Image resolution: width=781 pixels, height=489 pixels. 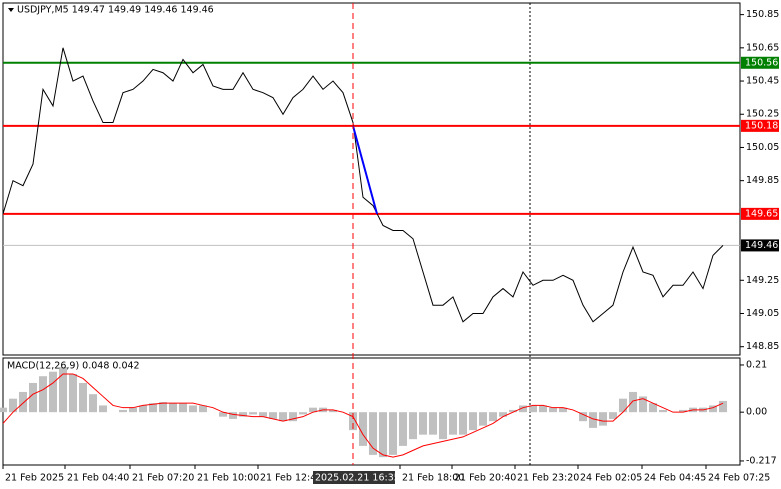 What do you see at coordinates (762, 114) in the screenshot?
I see `y-tick-label: 150.25` at bounding box center [762, 114].